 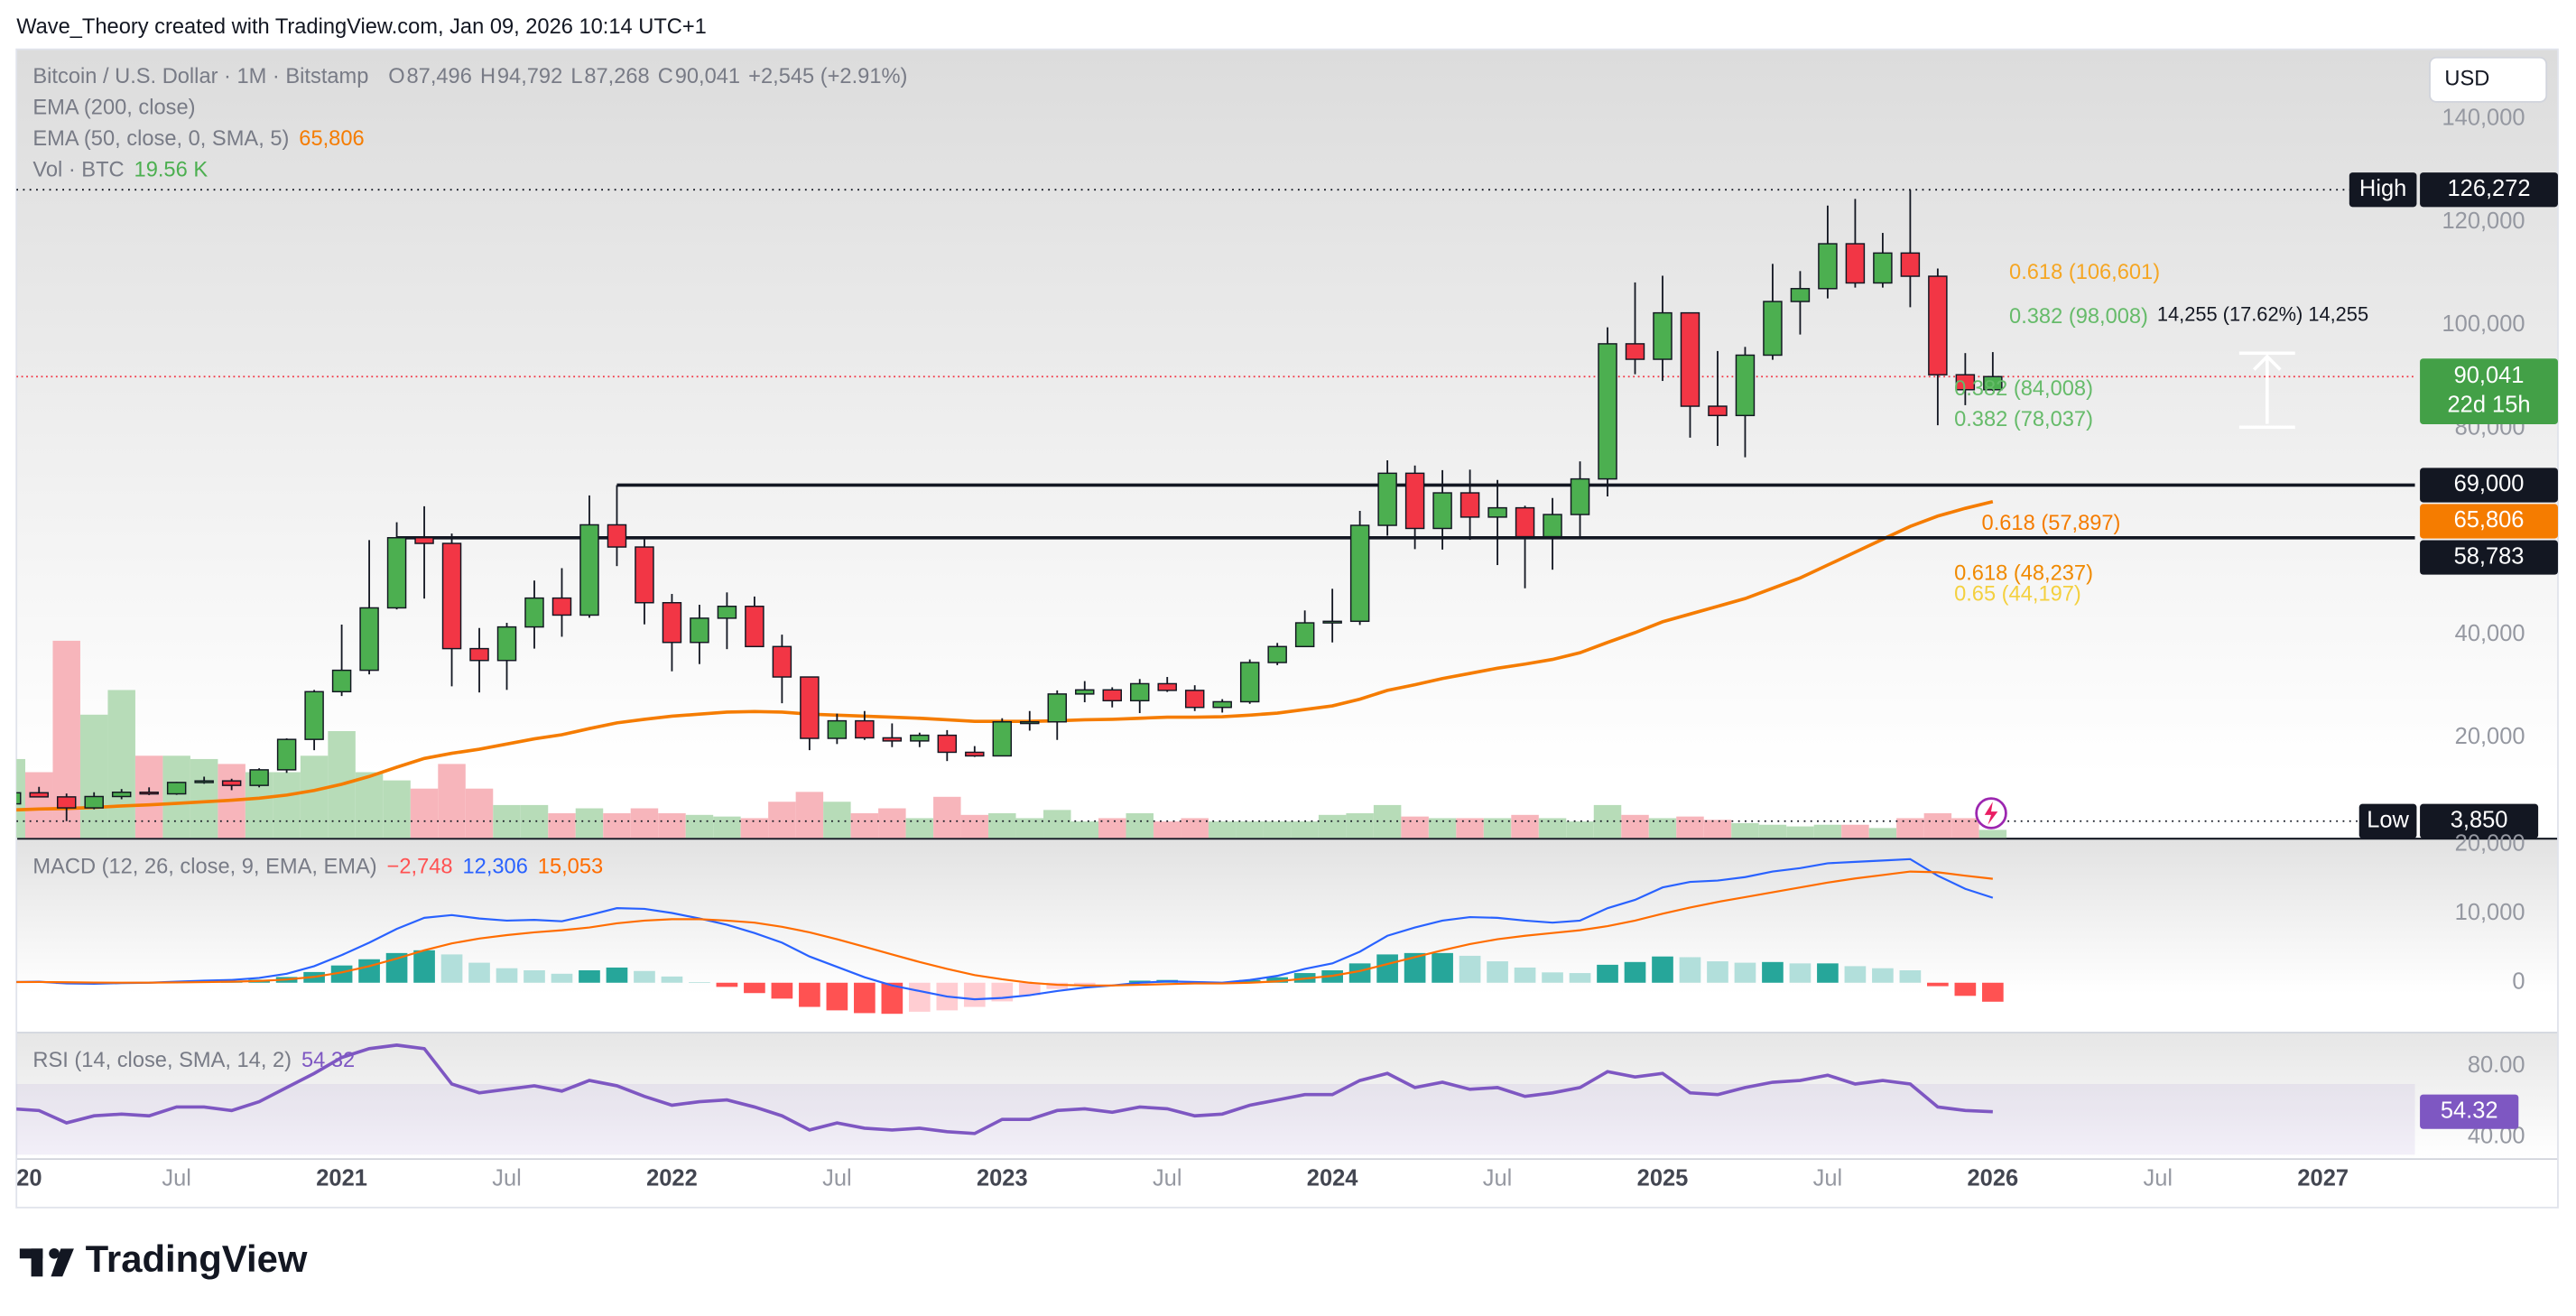 I want to click on y-tick-label: 40,000, so click(x=2490, y=633).